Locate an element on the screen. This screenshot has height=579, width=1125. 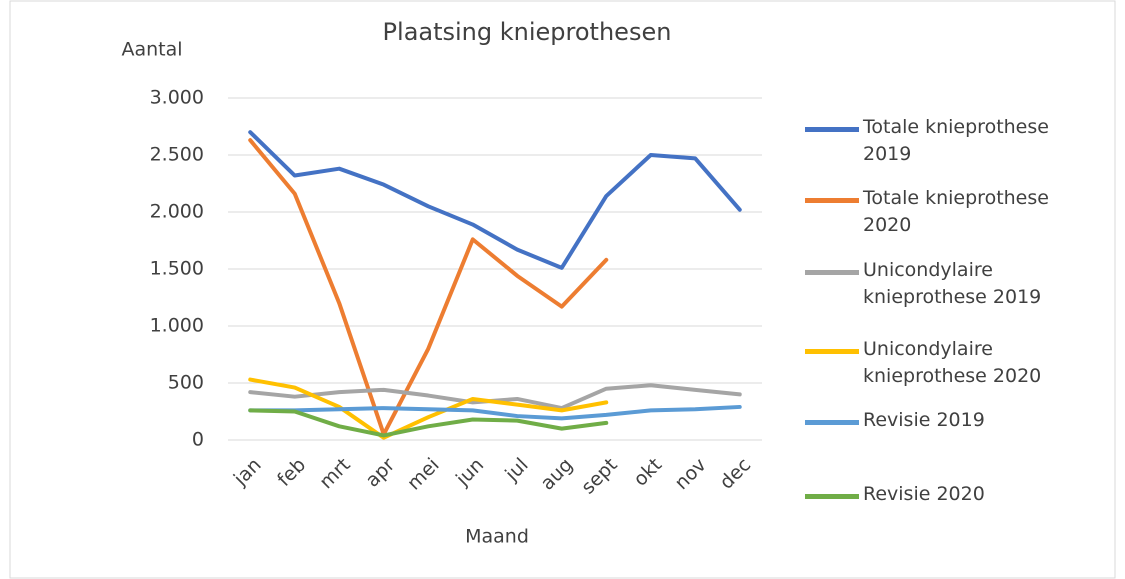
legend-label: Totale knieprothese 2019 is located at coordinates (956, 140).